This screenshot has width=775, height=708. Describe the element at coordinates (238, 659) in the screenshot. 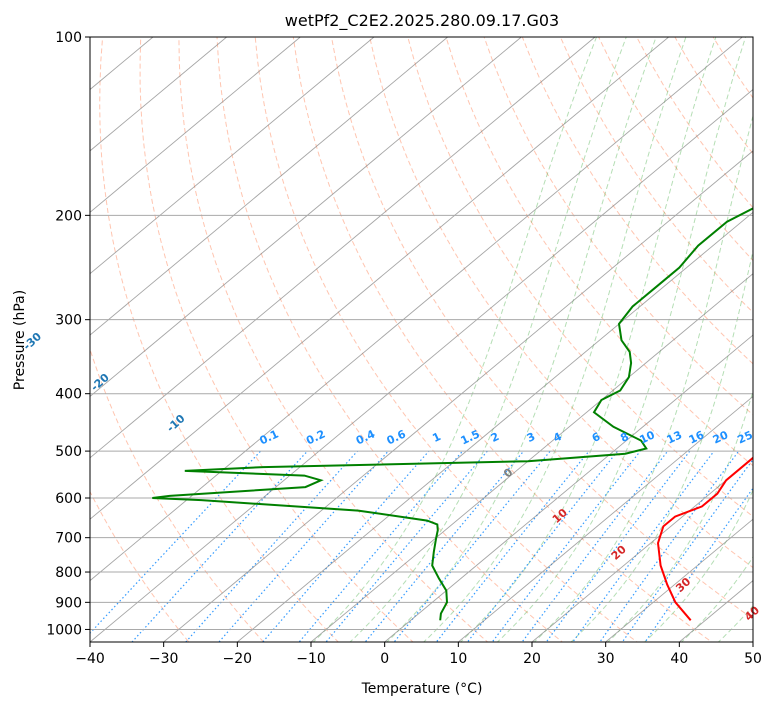

I see `x-tick-label: −20` at that location.